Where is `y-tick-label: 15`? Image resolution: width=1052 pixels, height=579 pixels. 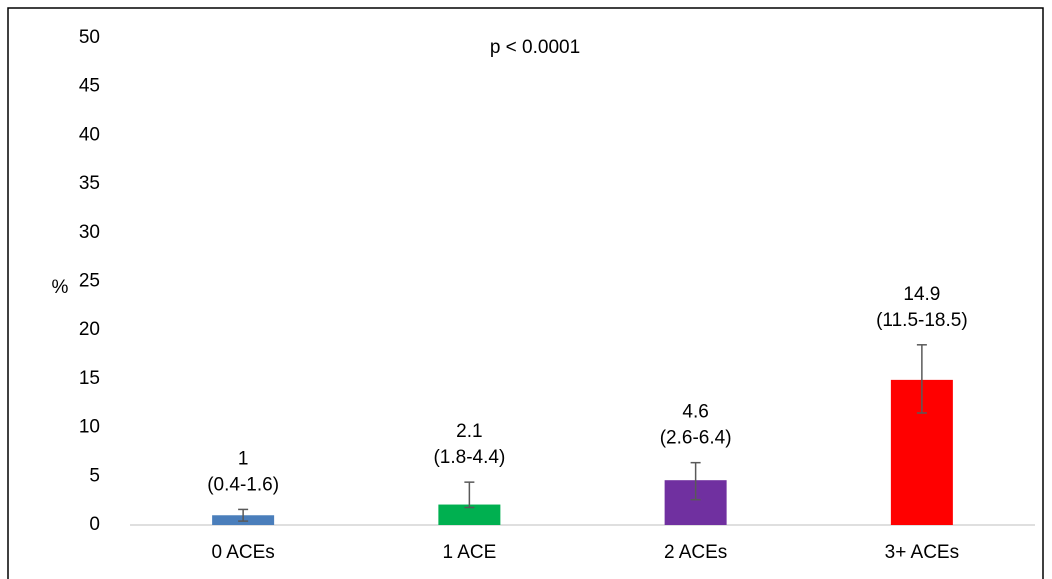
y-tick-label: 15 is located at coordinates (89, 378).